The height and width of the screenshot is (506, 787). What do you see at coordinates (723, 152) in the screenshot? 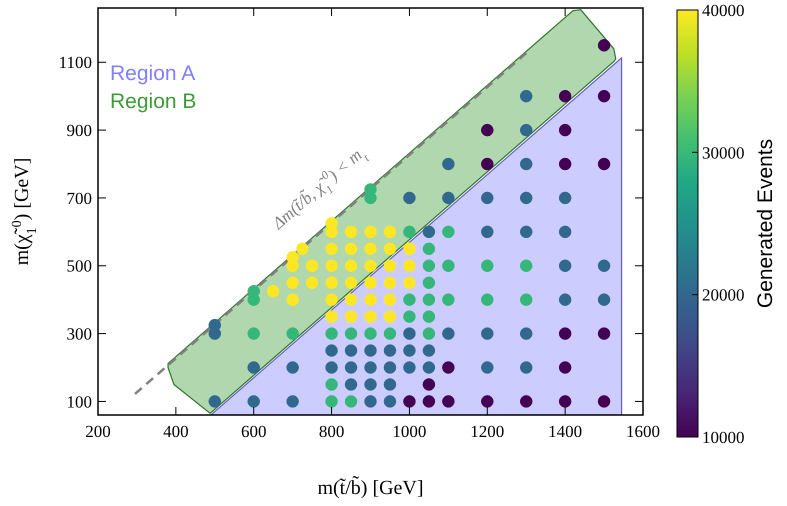
I see `color-bar-label: 30000` at bounding box center [723, 152].